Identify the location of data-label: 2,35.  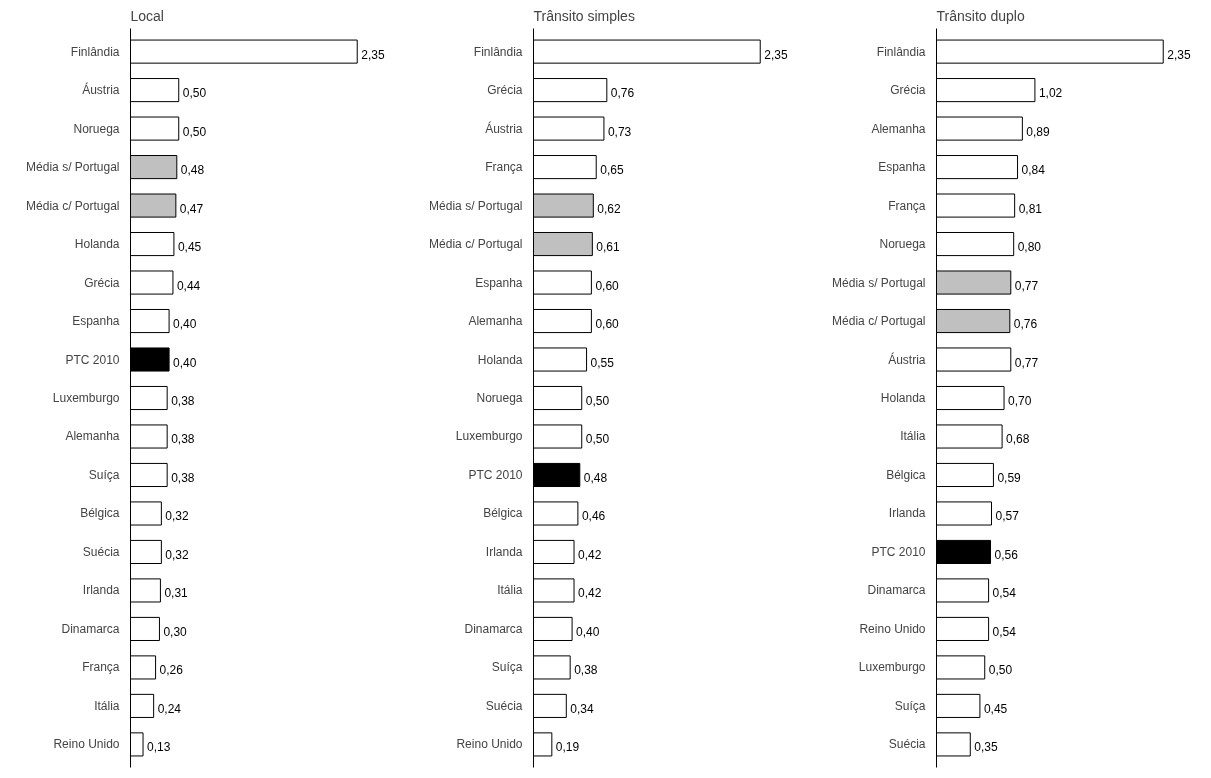
(373, 54).